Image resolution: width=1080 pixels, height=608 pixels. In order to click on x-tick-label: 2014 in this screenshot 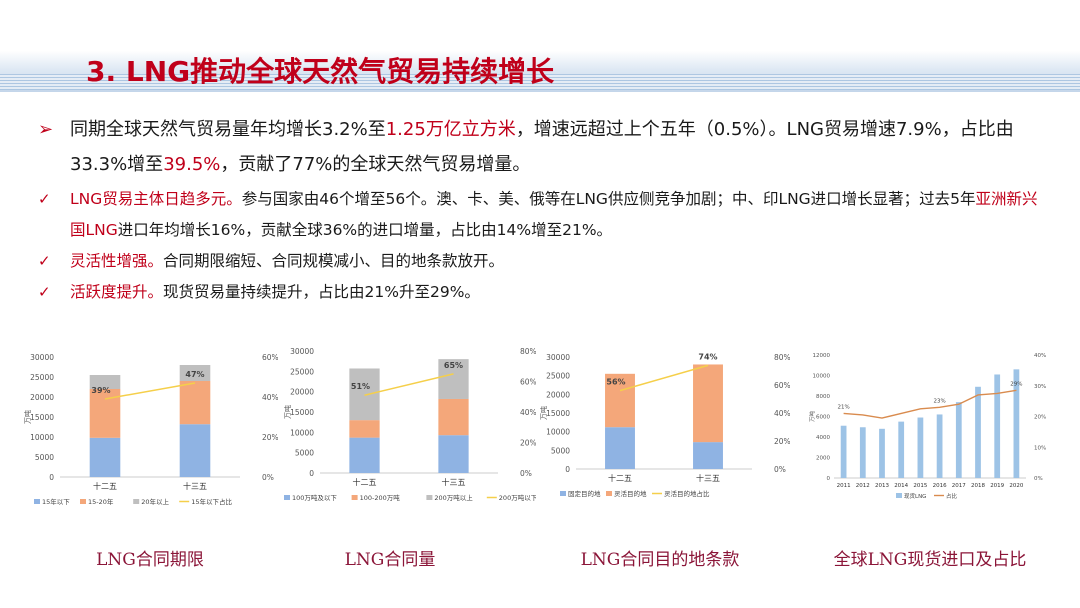, I will do `click(901, 486)`.